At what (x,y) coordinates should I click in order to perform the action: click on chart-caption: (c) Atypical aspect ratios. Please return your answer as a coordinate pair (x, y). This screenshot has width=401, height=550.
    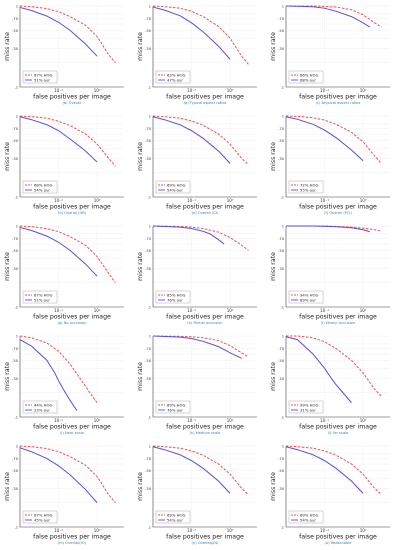
    Looking at the image, I should click on (338, 103).